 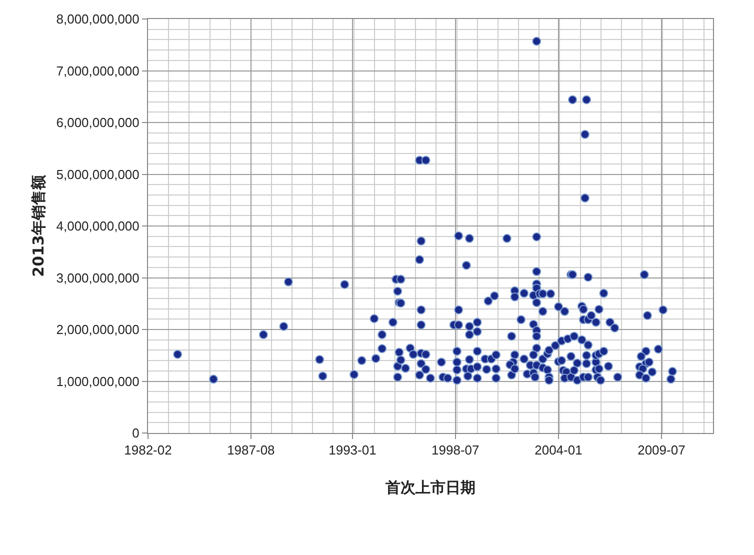 I want to click on y-tick-label: 7,000,000,000, so click(x=98, y=70).